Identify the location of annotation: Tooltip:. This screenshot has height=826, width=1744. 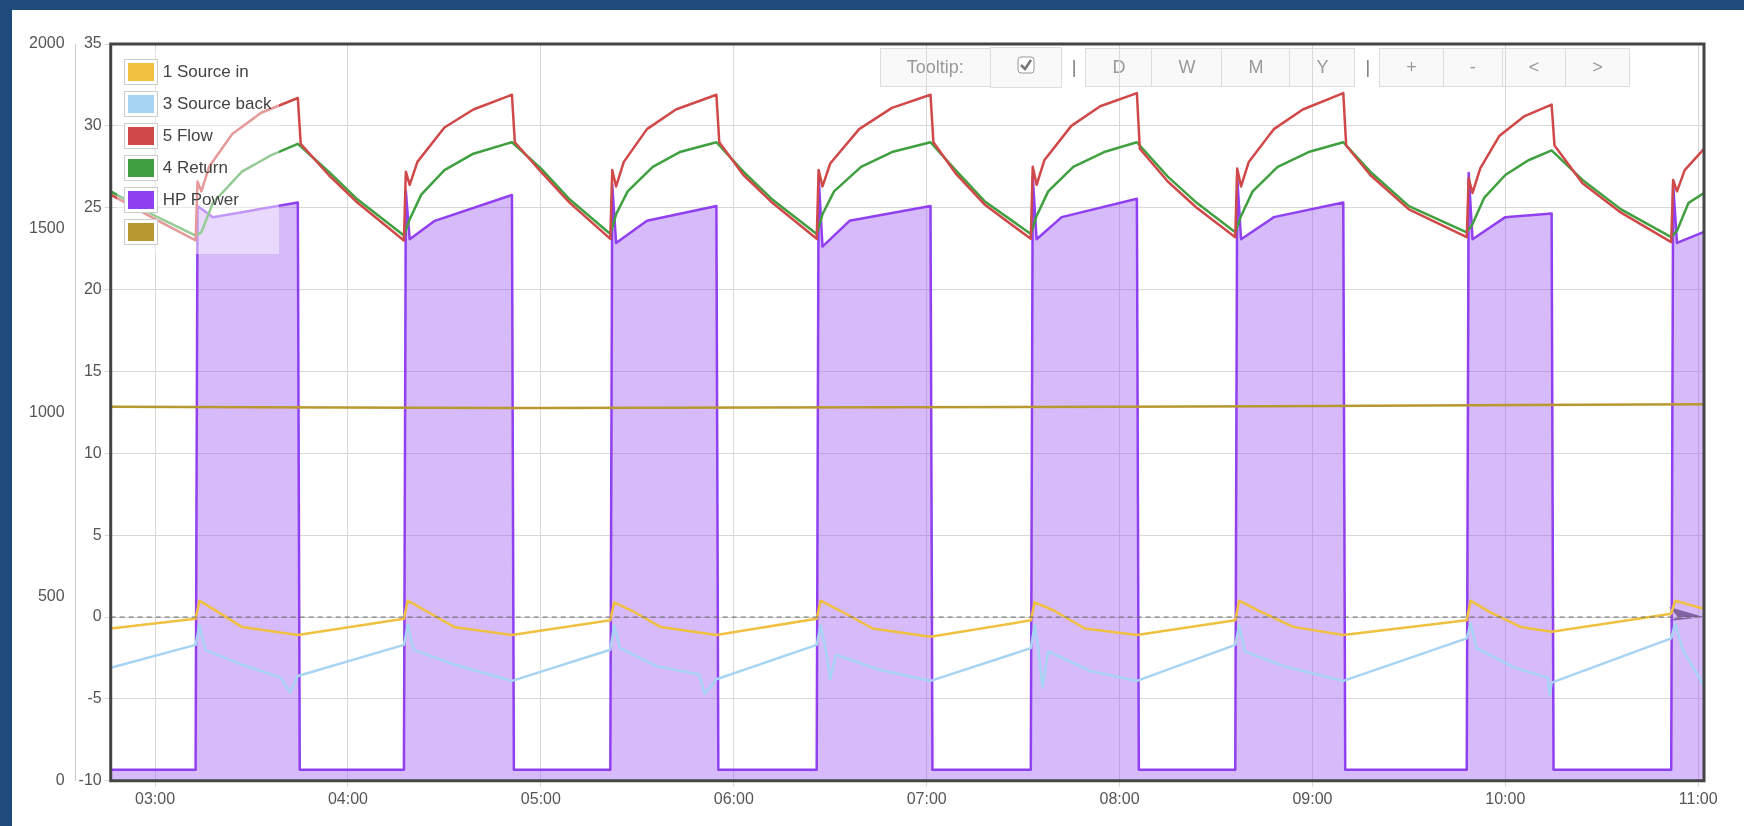
(935, 67).